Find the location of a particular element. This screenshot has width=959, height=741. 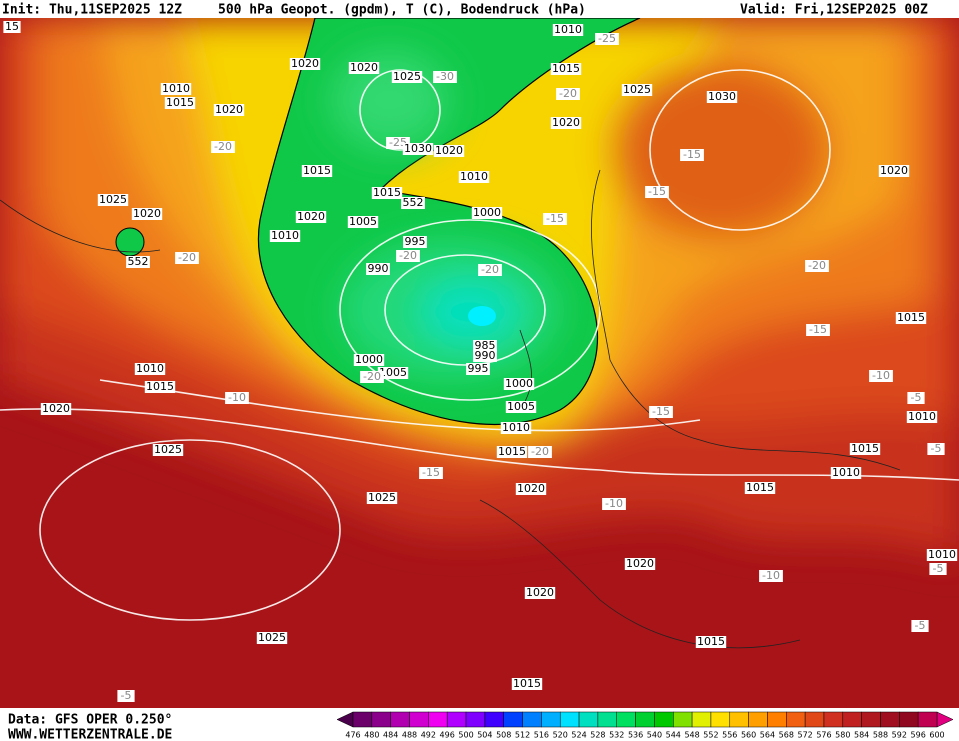

isobar-label: 1000 is located at coordinates (519, 383).